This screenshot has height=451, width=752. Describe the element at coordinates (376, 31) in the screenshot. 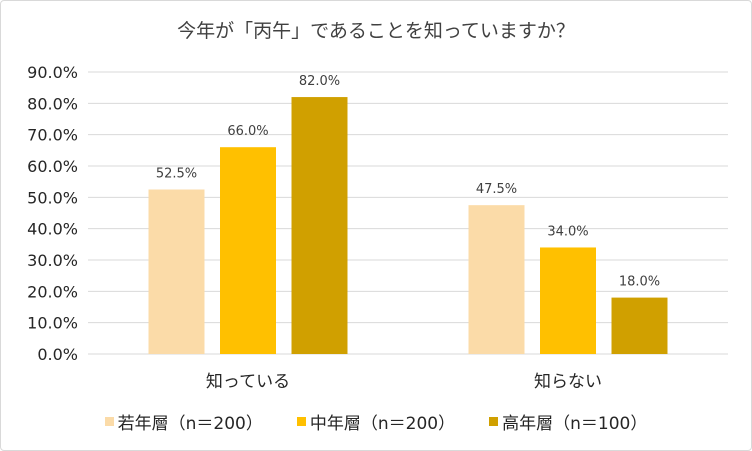

I see `chart-title: 今年が「丙午」であることを知っていますか？` at that location.